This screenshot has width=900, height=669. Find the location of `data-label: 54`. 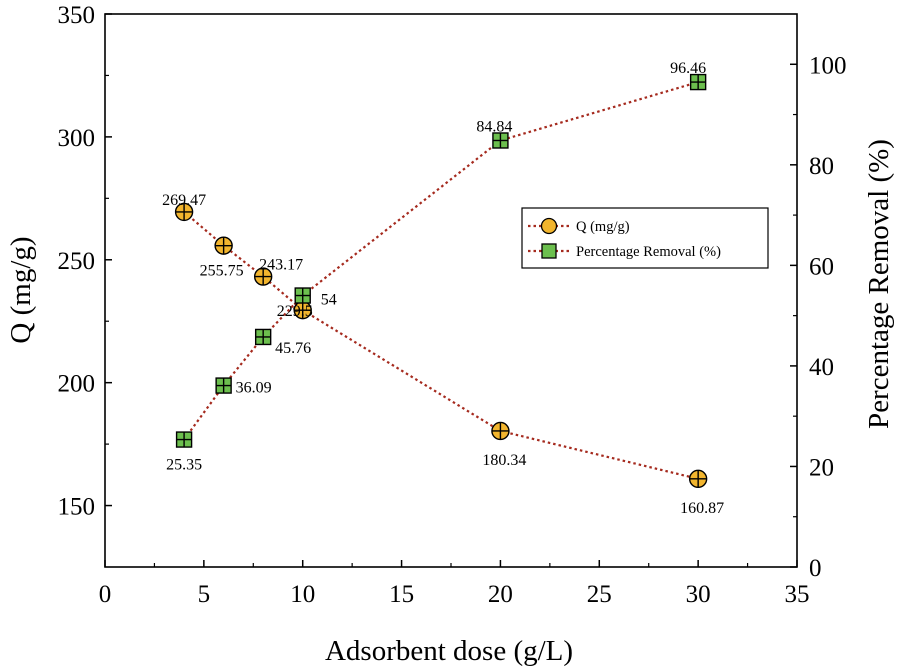

data-label: 54 is located at coordinates (329, 300).